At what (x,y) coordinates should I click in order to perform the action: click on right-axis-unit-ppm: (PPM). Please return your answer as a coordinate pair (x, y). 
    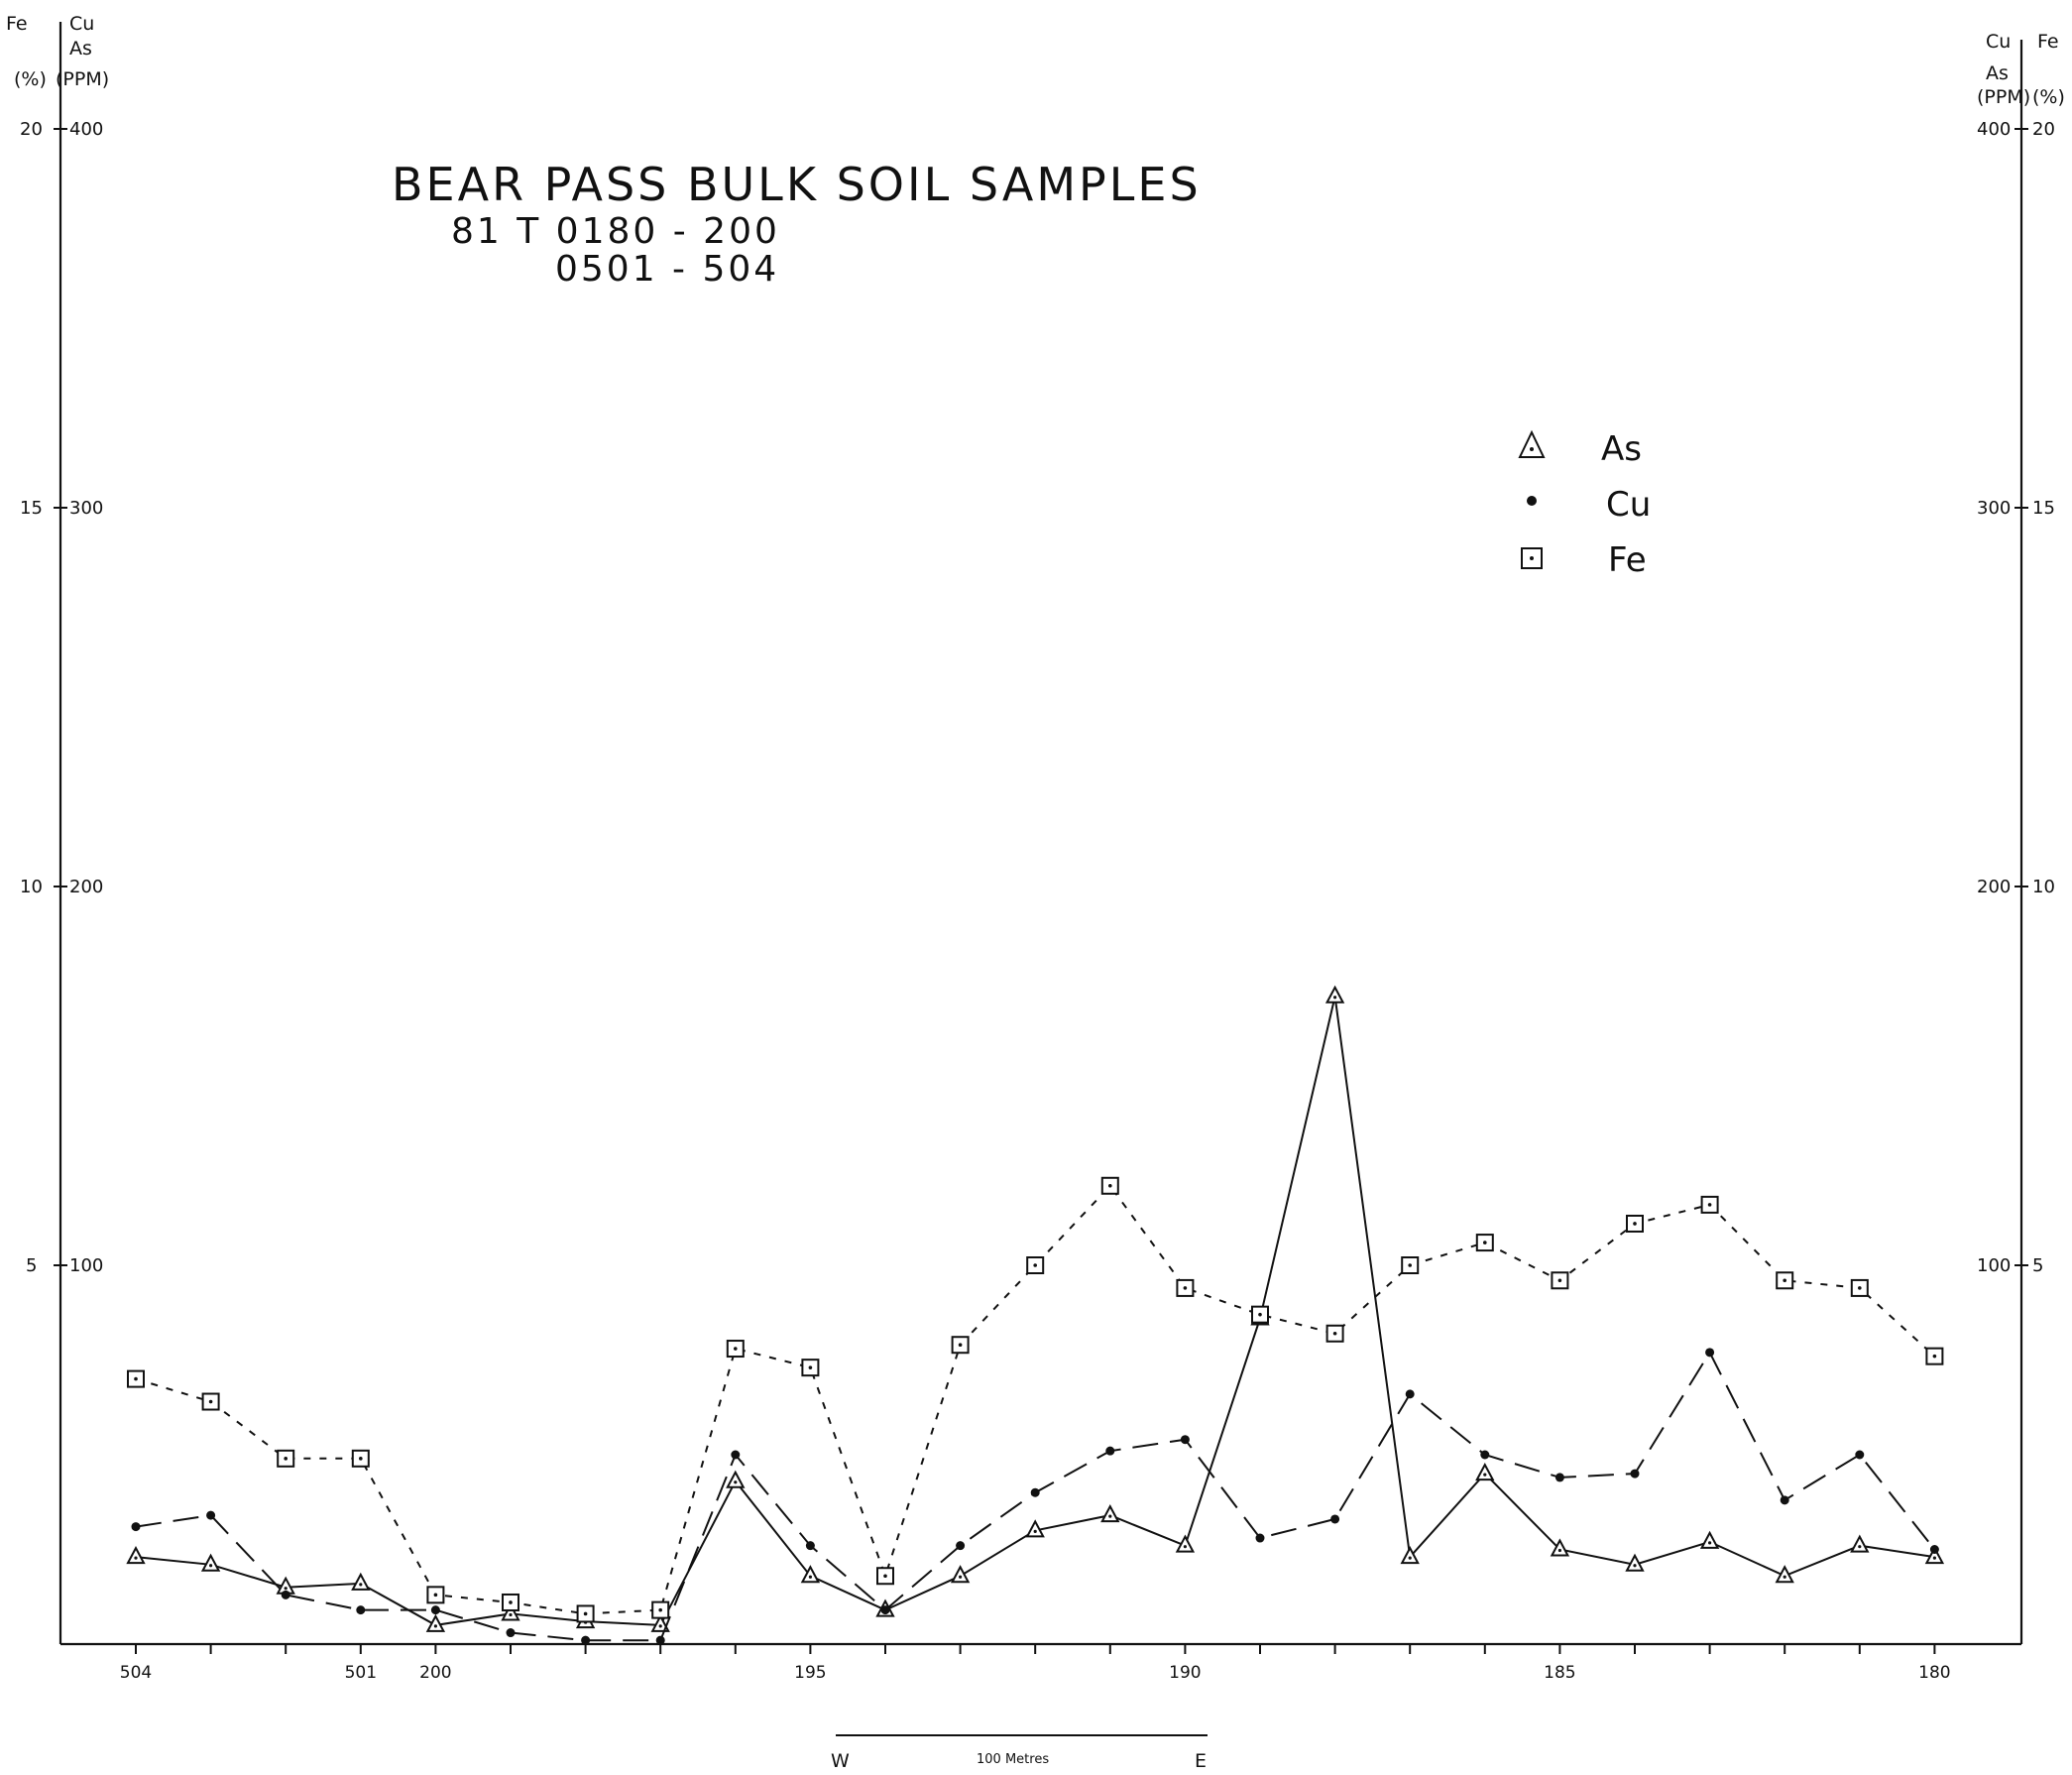
    Looking at the image, I should click on (2003, 97).